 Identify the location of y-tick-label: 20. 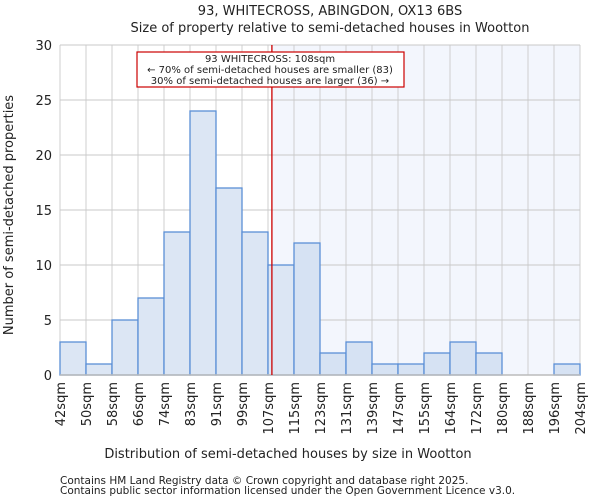
(43, 156).